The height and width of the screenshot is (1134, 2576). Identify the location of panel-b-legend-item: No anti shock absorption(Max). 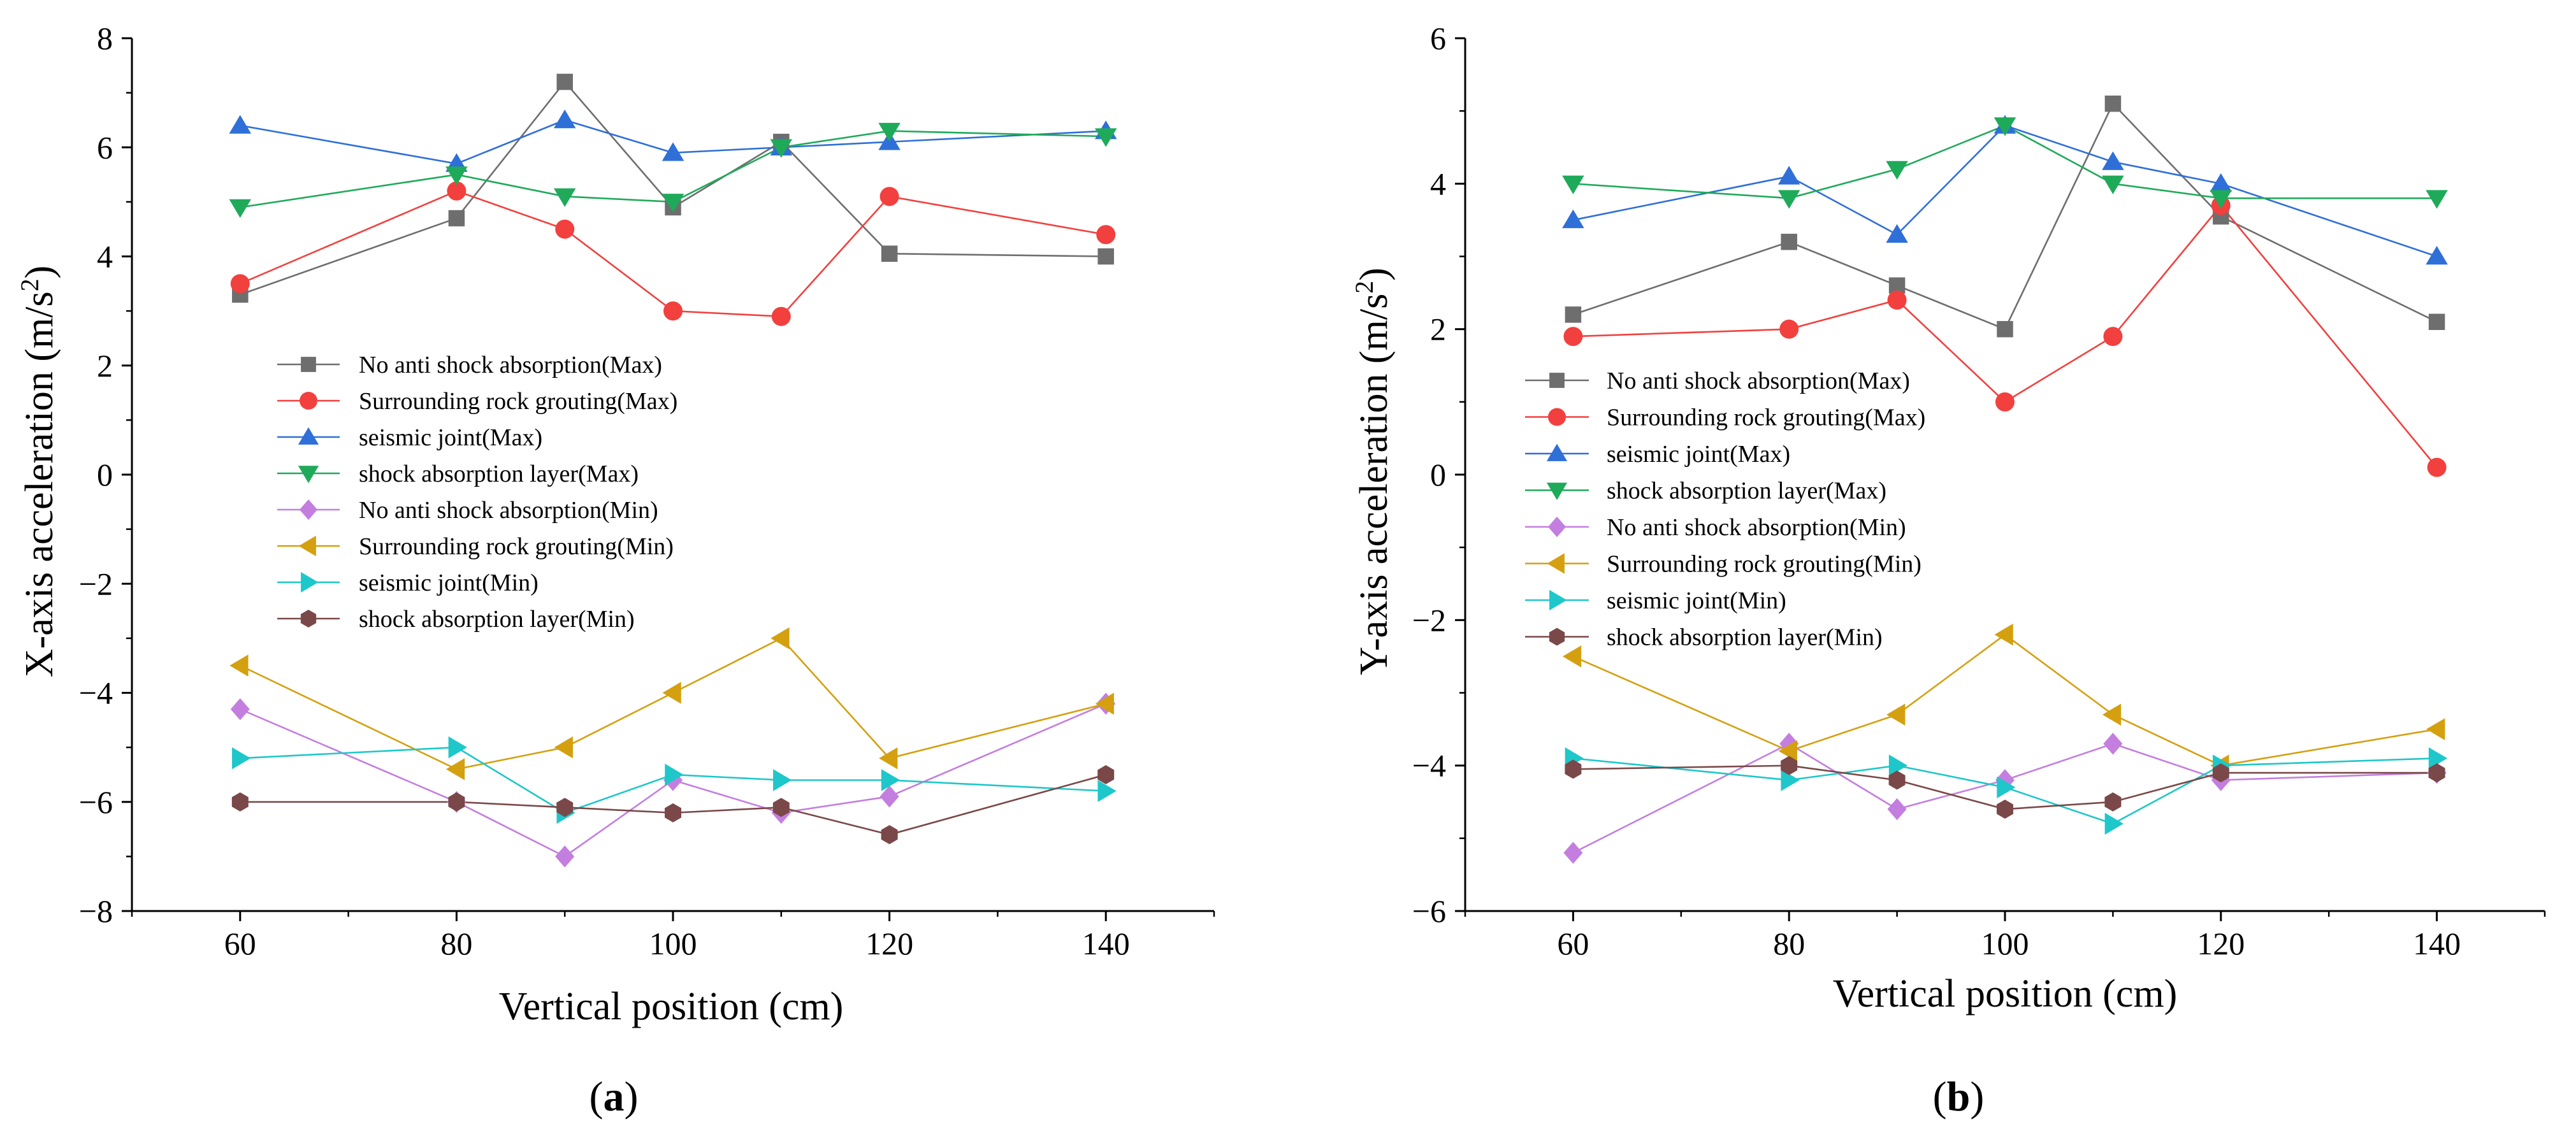
(1717, 381).